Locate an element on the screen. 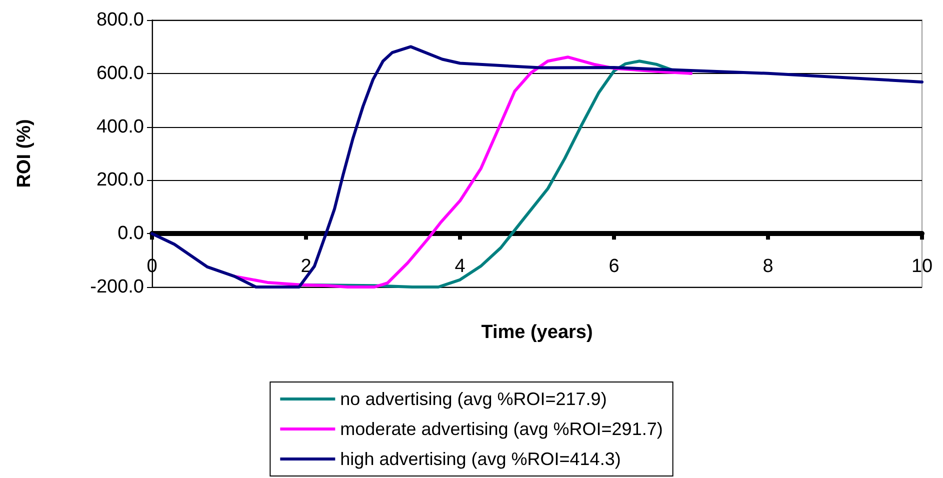 This screenshot has height=478, width=943. y-tick-label: 800.0 is located at coordinates (120, 20).